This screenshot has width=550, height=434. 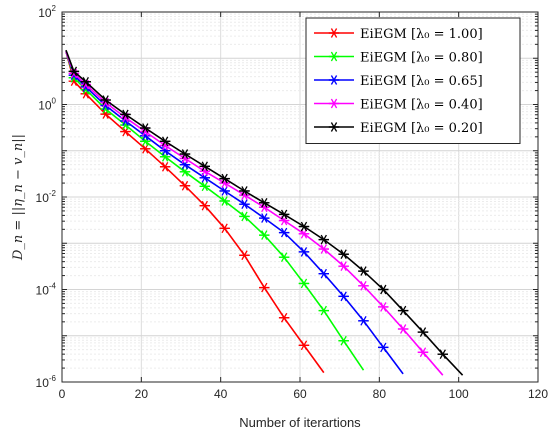 What do you see at coordinates (142, 394) in the screenshot?
I see `x-tick-label: 20` at bounding box center [142, 394].